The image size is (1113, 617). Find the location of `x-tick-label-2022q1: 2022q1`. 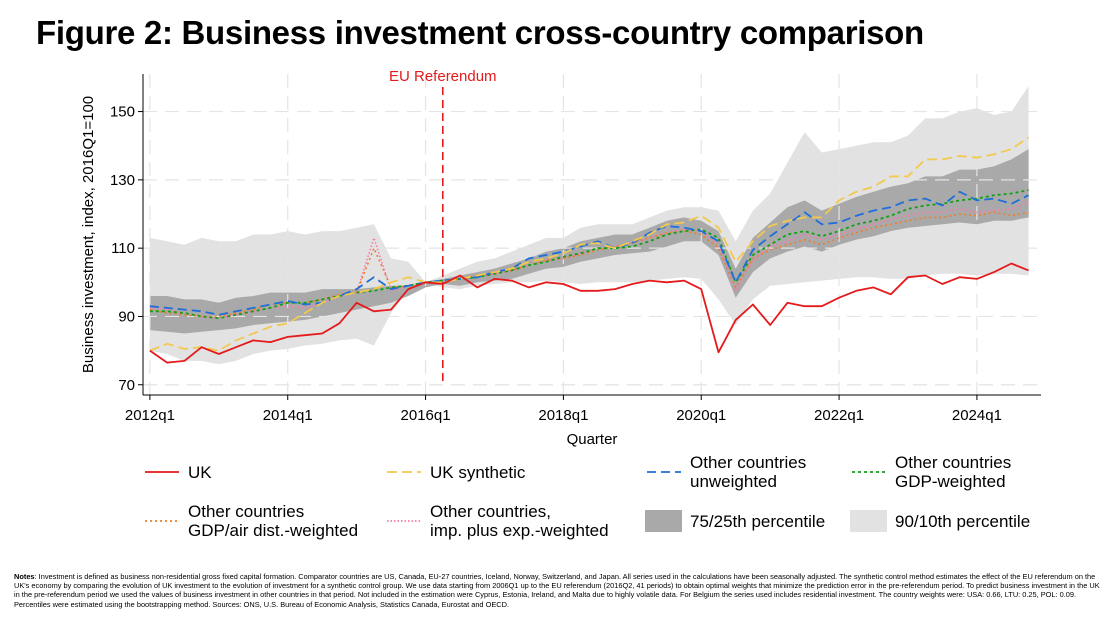

x-tick-label-2022q1: 2022q1 is located at coordinates (839, 415).